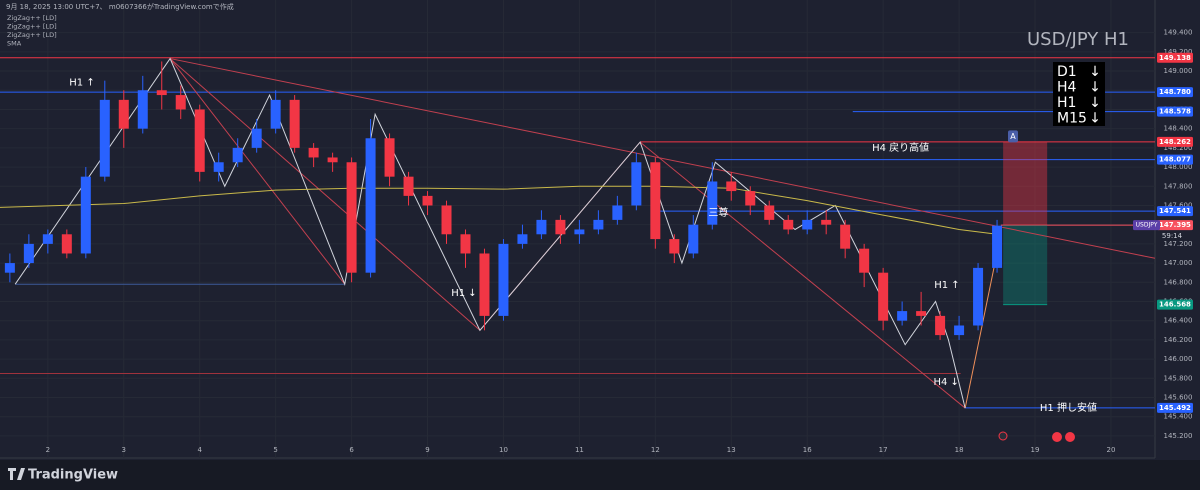 The image size is (1200, 490). Describe the element at coordinates (427, 450) in the screenshot. I see `x-tick-label: 9` at that location.